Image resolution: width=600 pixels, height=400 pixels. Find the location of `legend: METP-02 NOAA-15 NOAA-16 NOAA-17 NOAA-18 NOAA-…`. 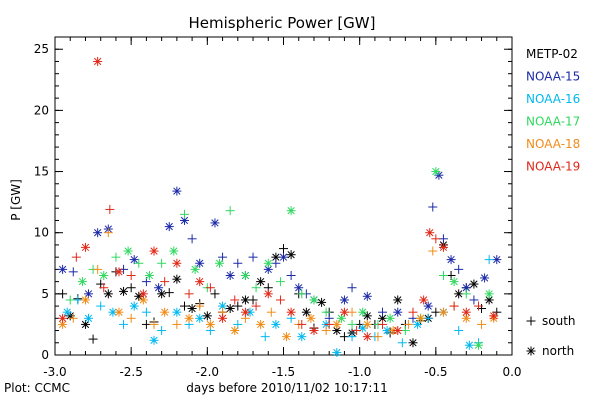

legend: METP-02 NOAA-15 NOAA-16 NOAA-17 NOAA-18 NOAA-… is located at coordinates (553, 110).